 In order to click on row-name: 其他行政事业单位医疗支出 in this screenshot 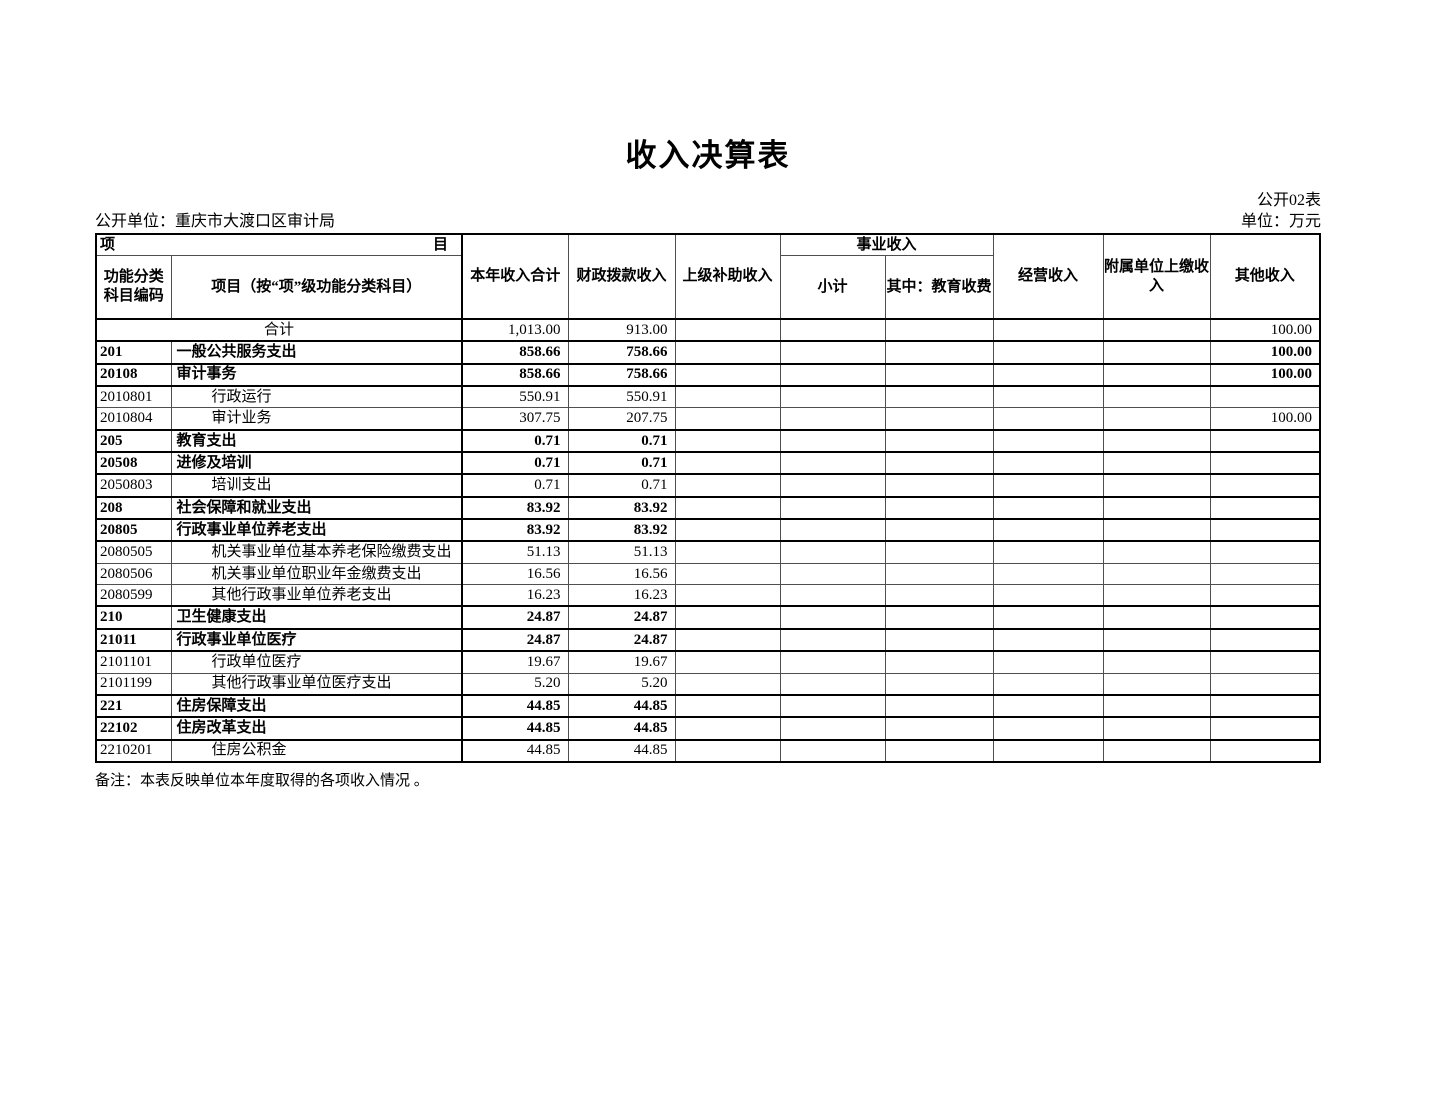, I will do `click(316, 684)`.